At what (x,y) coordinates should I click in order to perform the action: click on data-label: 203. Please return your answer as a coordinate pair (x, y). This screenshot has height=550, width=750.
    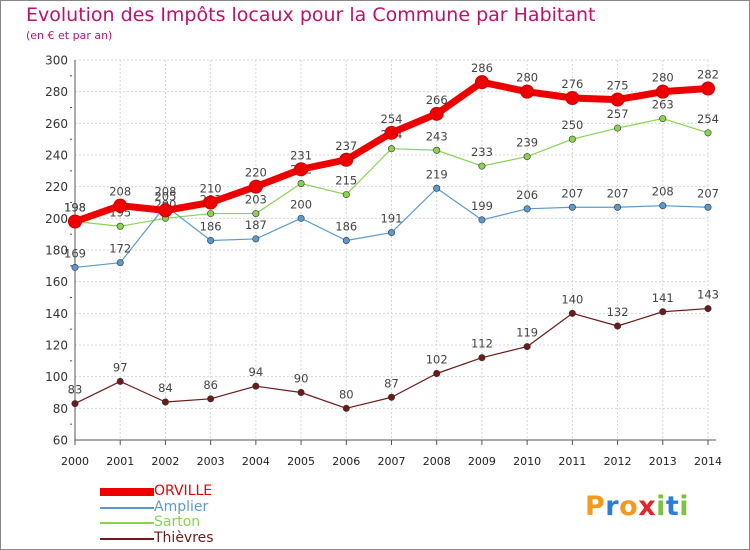
    Looking at the image, I should click on (256, 200).